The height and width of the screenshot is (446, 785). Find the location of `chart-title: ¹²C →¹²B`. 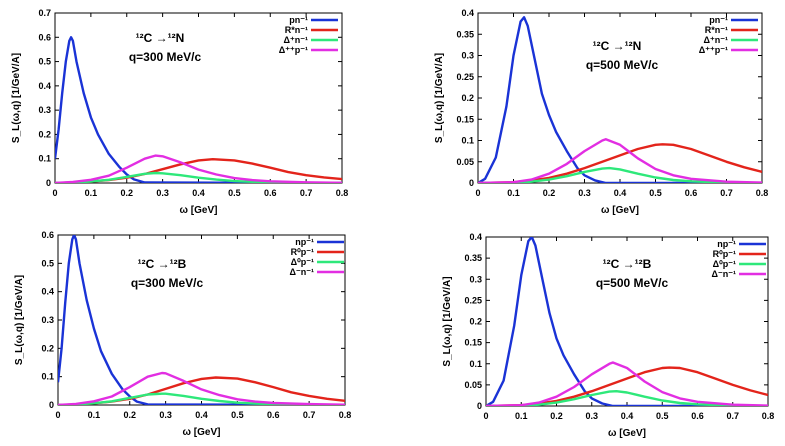

chart-title: ¹²C →¹²B is located at coordinates (627, 264).